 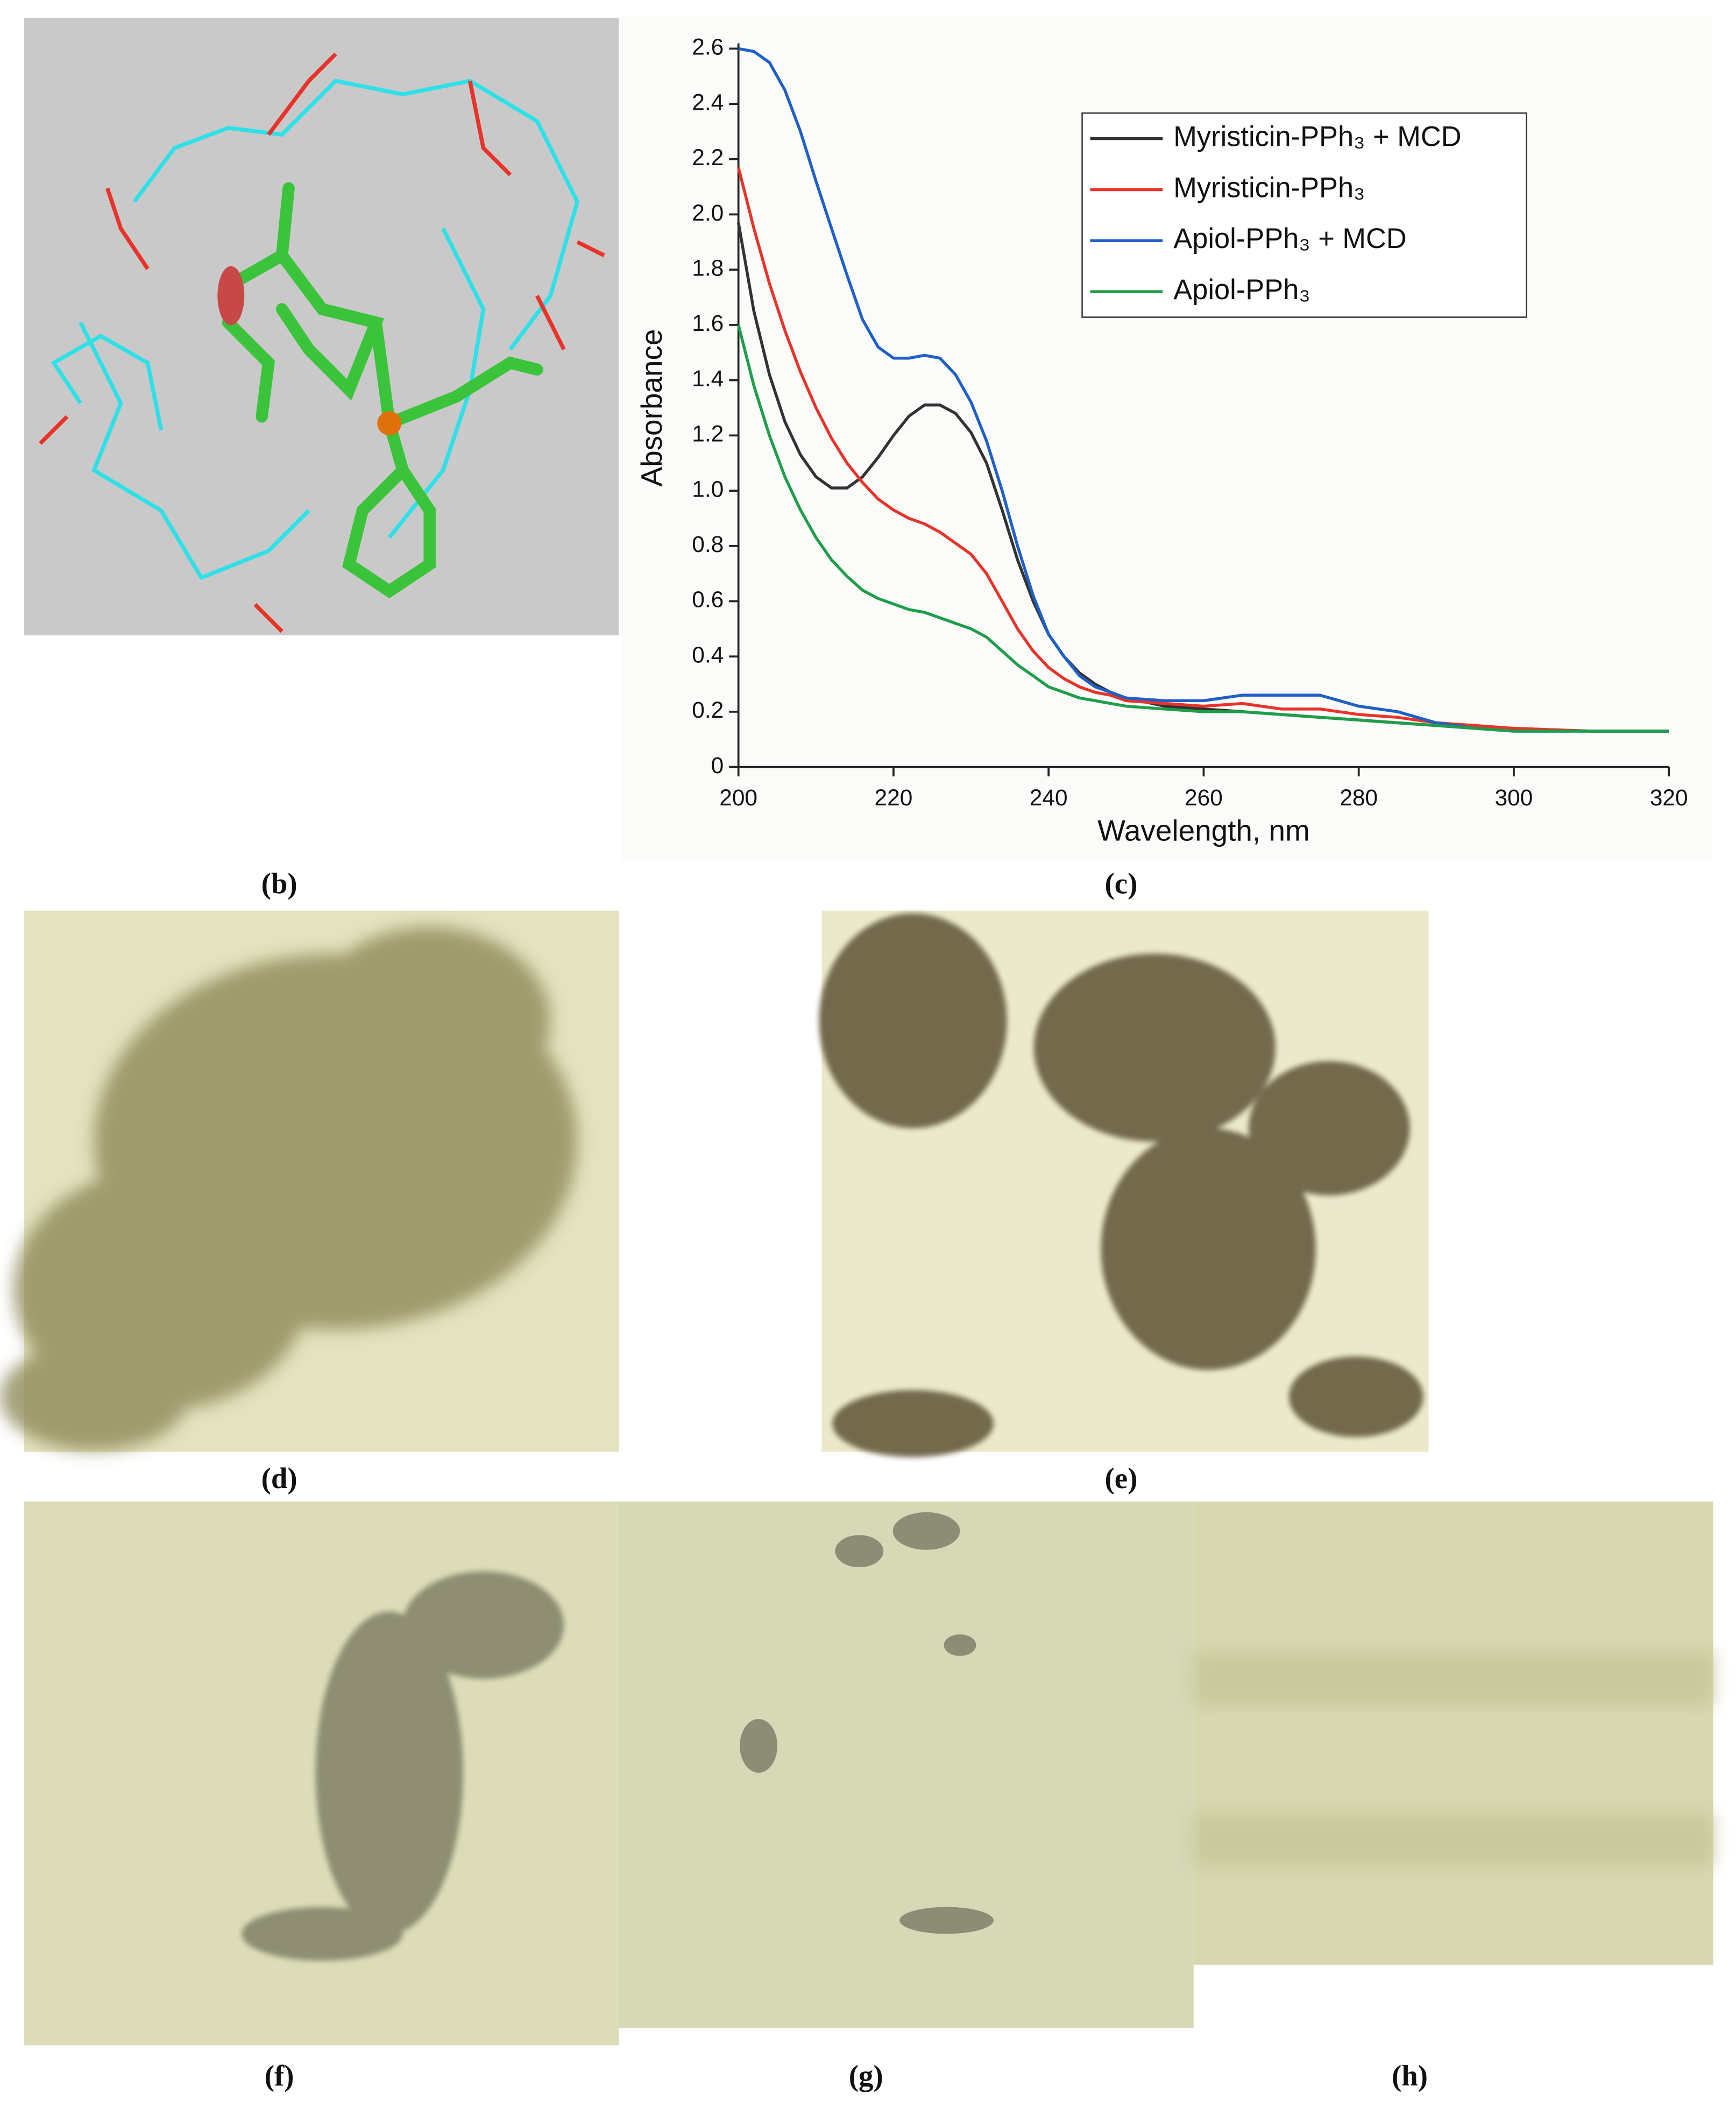 I want to click on y-tick-label: 2.6, so click(x=708, y=47).